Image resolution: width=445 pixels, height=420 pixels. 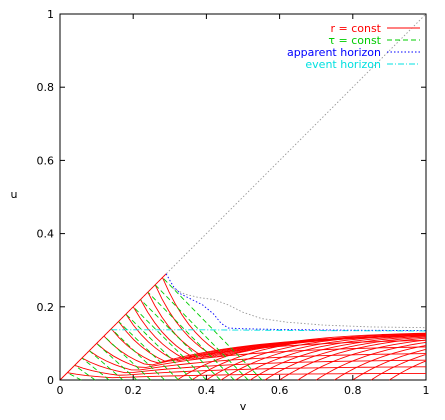 What do you see at coordinates (426, 390) in the screenshot?
I see `x-tick-label: 1` at bounding box center [426, 390].